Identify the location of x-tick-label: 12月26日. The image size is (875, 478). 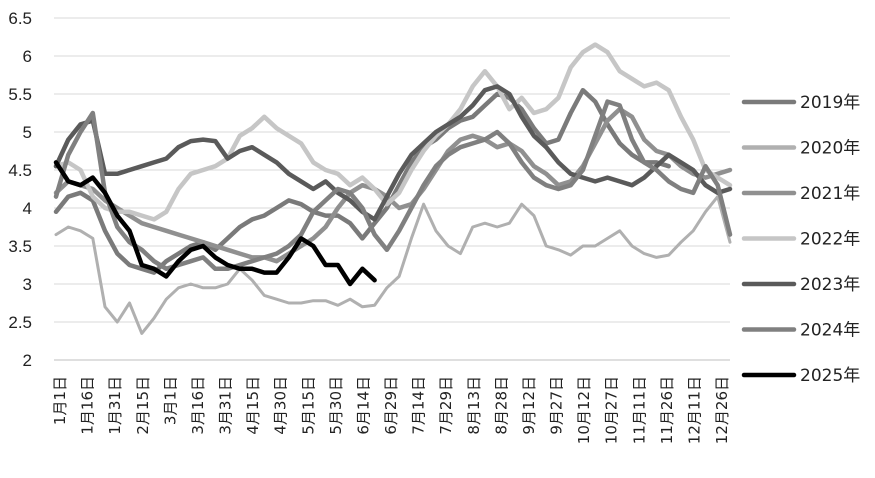
(722, 410).